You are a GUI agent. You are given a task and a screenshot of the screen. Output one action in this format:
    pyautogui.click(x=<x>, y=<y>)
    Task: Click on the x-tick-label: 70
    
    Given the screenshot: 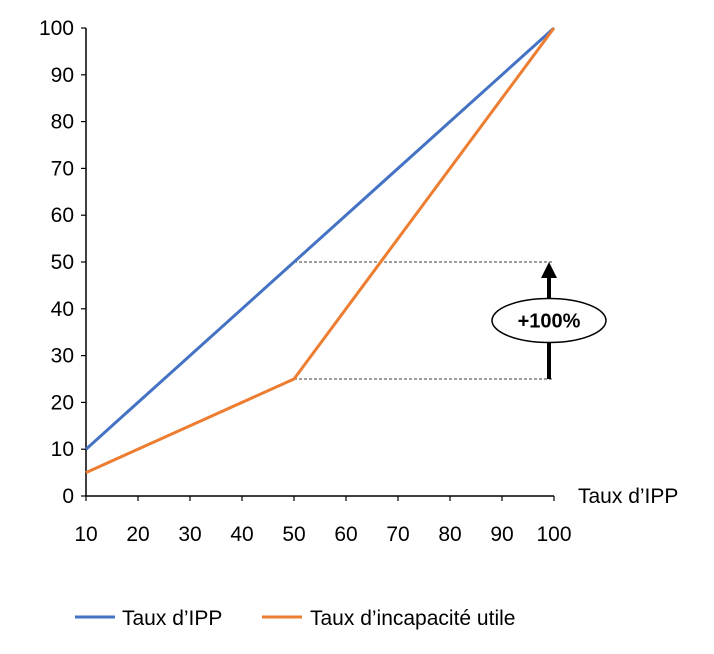 What is the action you would take?
    pyautogui.click(x=397, y=534)
    